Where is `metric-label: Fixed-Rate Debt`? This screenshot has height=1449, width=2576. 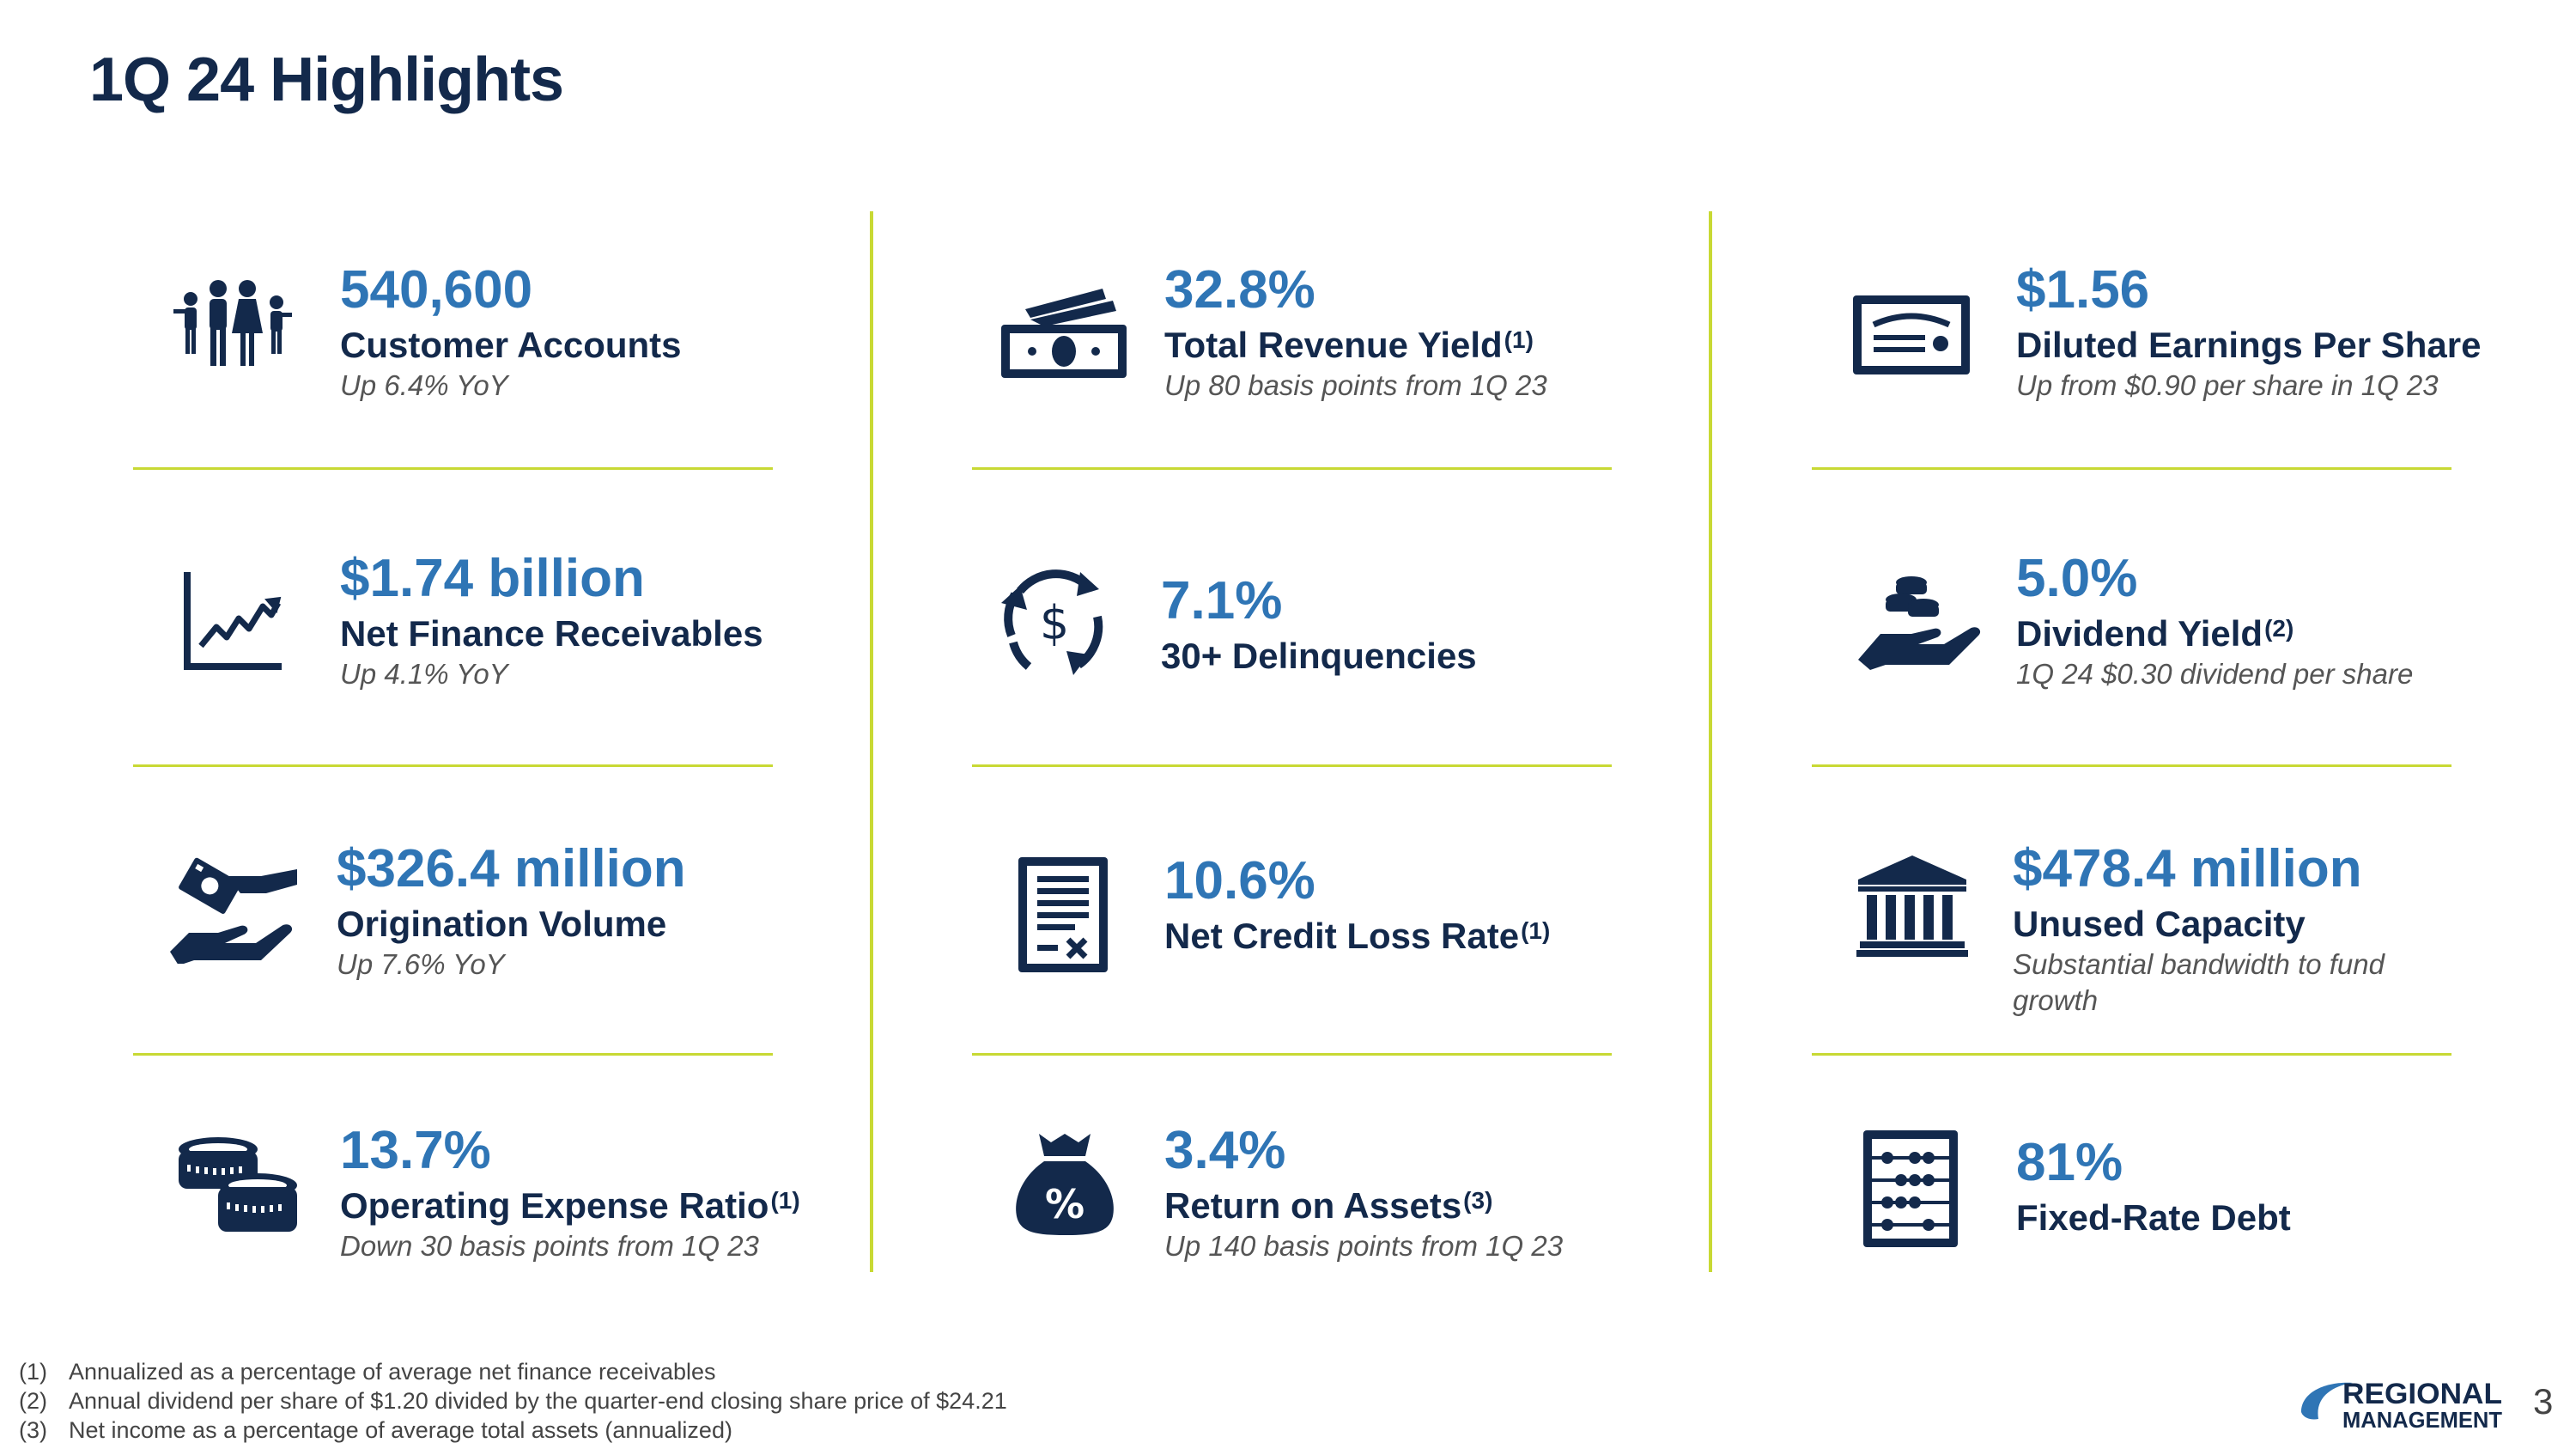 metric-label: Fixed-Rate Debt is located at coordinates (2153, 1217).